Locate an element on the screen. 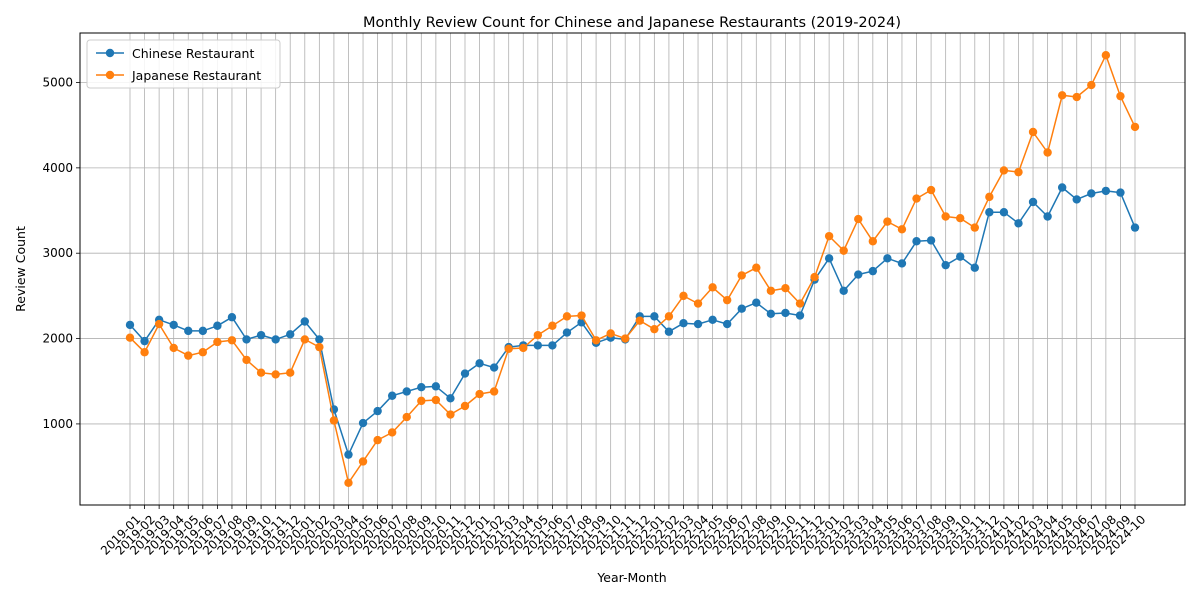 Image resolution: width=1200 pixels, height=600 pixels. y-tick-label: 3000 is located at coordinates (57, 253).